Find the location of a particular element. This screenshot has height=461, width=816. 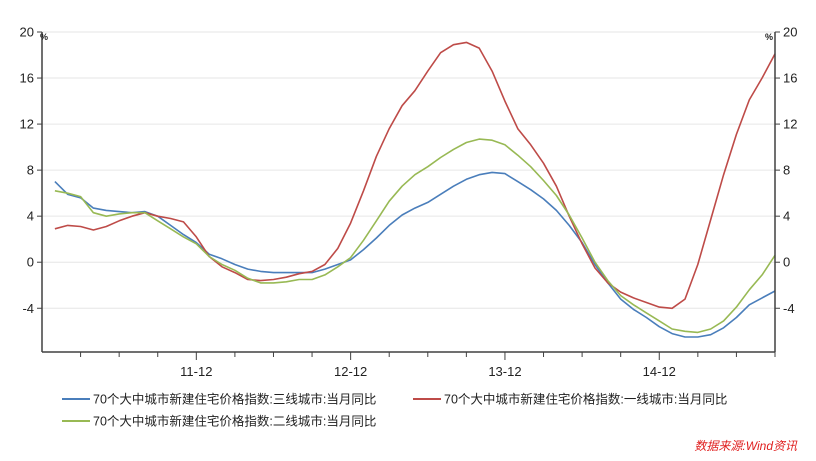

right-y-tick-label: 16 is located at coordinates (790, 78).